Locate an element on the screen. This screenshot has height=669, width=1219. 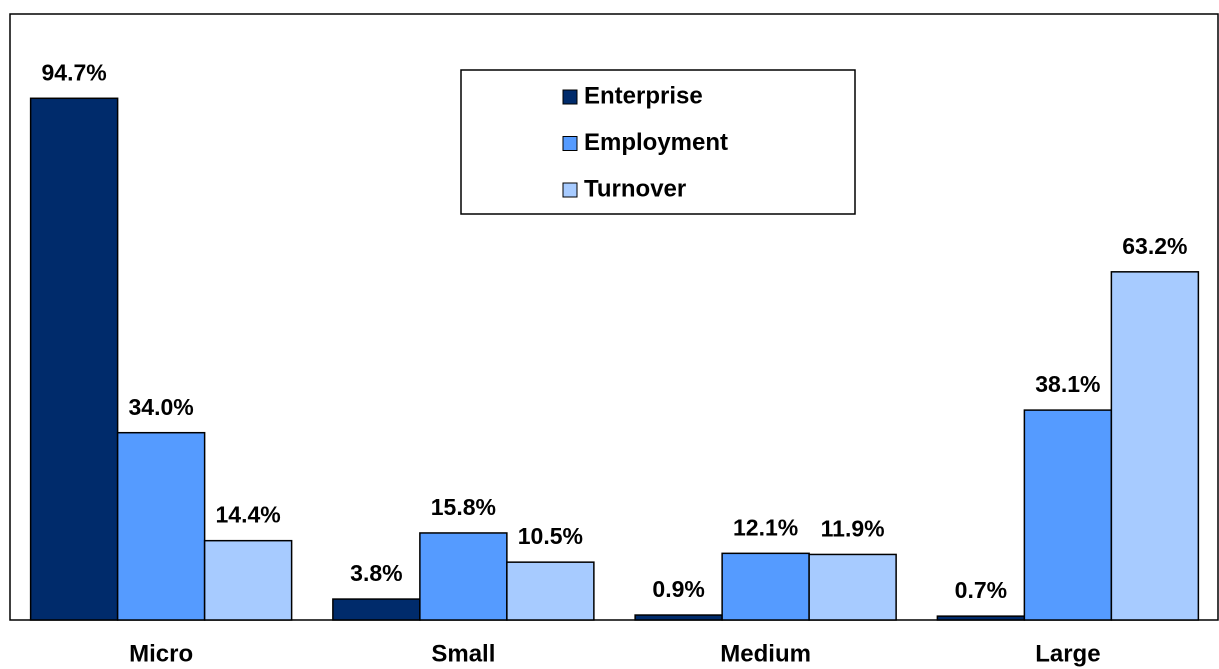
data-label: 11.9% is located at coordinates (853, 529).